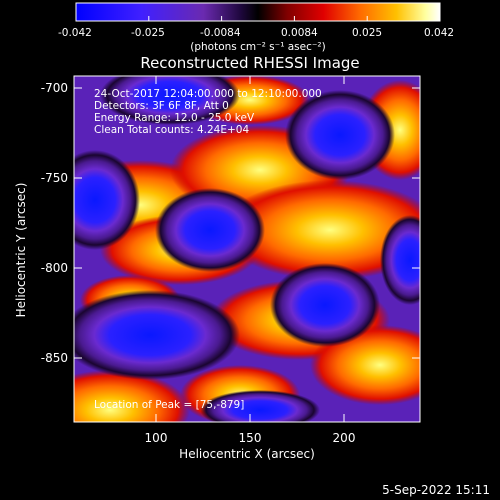 The image size is (500, 500). Describe the element at coordinates (174, 118) in the screenshot. I see `annotation-energy-range: Energy Range: 12.0 - 25.0 keV` at that location.